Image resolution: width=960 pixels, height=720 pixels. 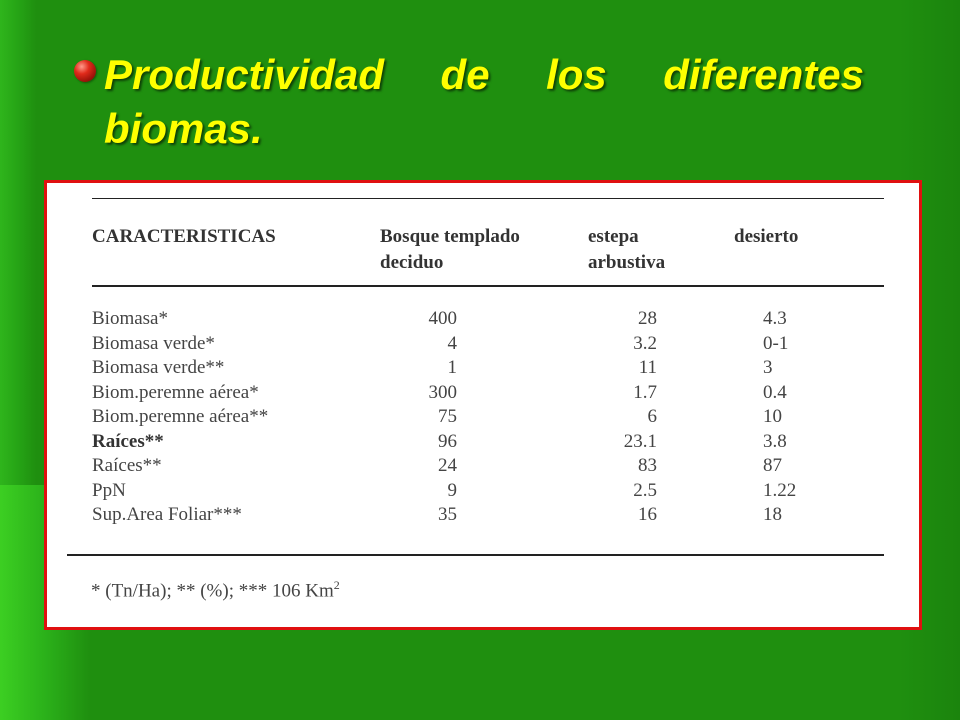 I want to click on header-bosque-line1: Bosque templado, so click(x=450, y=236).